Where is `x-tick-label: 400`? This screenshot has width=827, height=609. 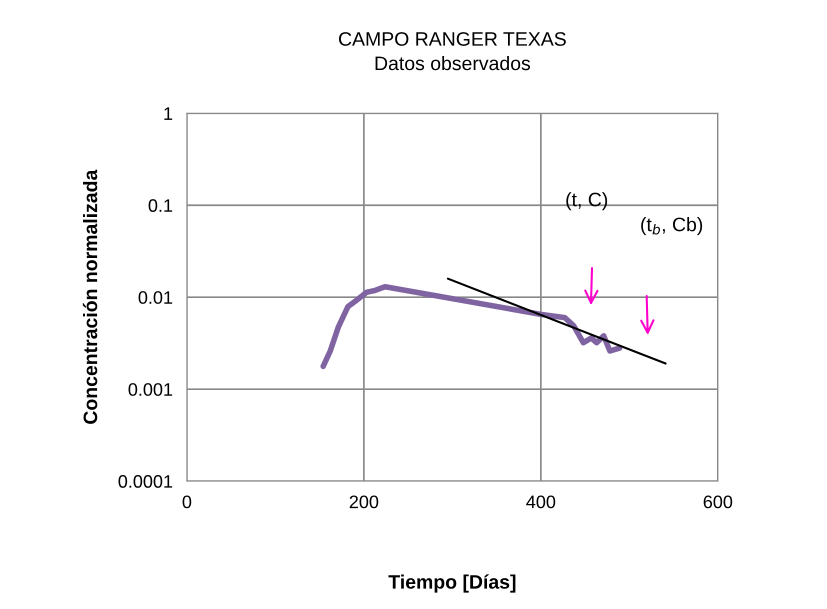
x-tick-label: 400 is located at coordinates (541, 501).